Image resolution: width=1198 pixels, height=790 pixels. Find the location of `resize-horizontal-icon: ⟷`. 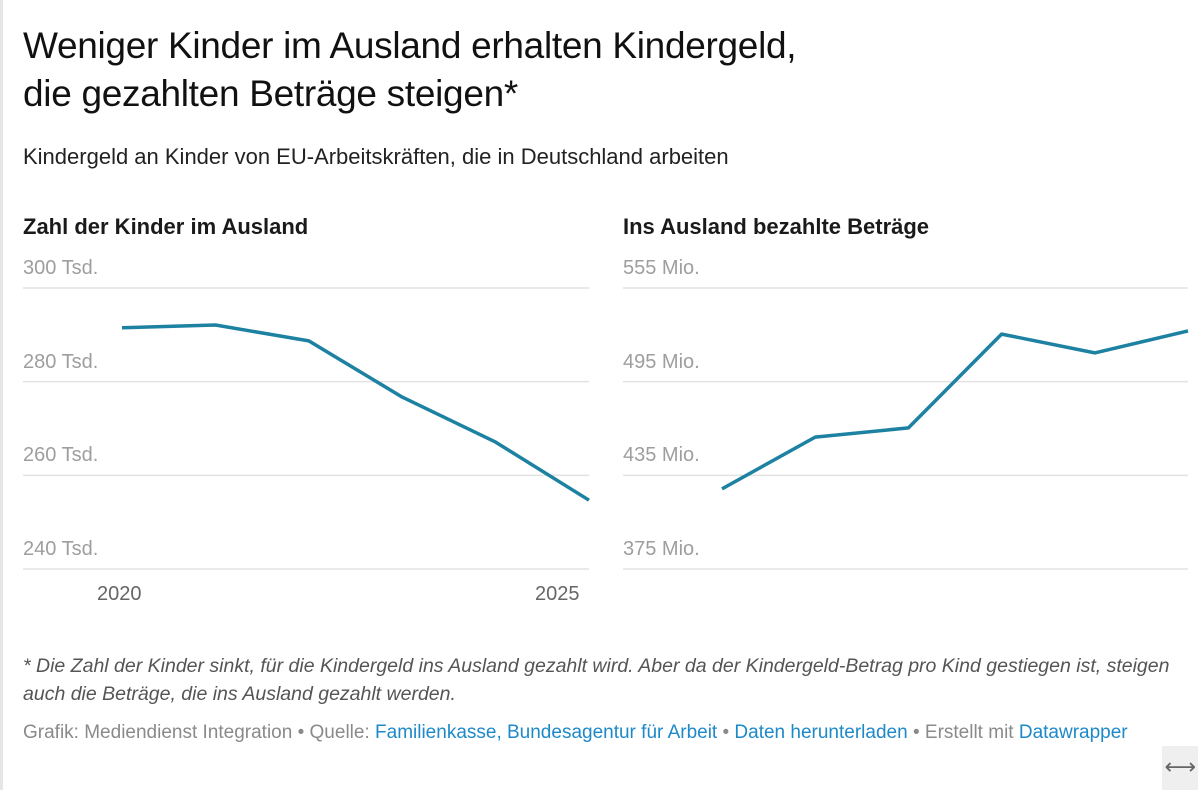

resize-horizontal-icon: ⟷ is located at coordinates (1180, 768).